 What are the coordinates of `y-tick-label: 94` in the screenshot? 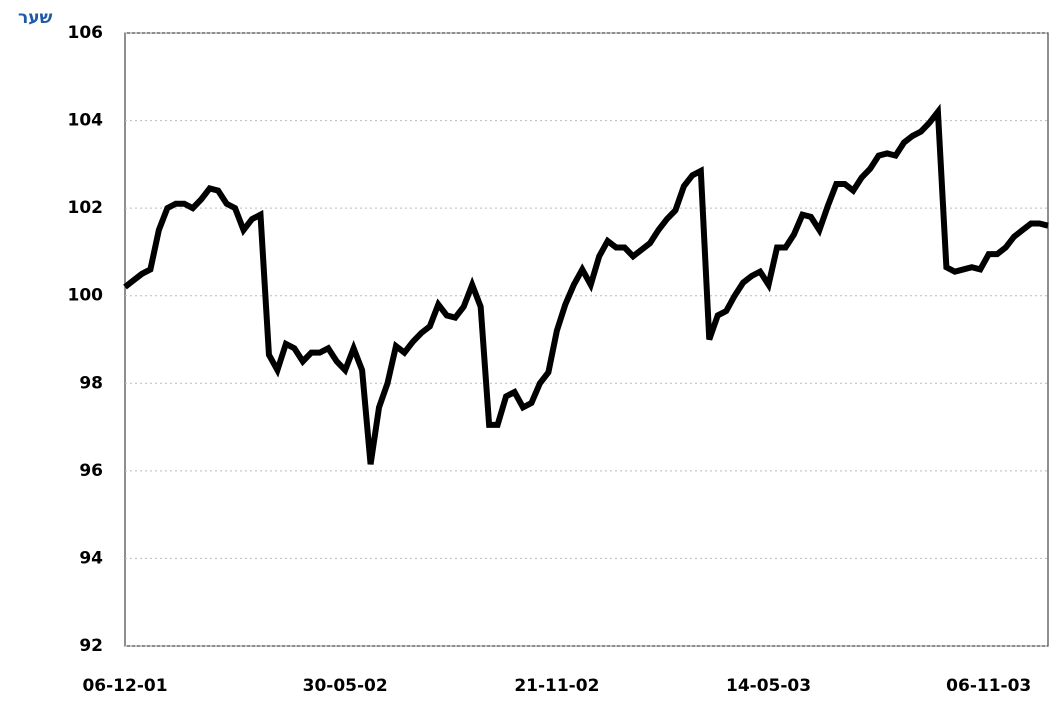 It's located at (91, 558).